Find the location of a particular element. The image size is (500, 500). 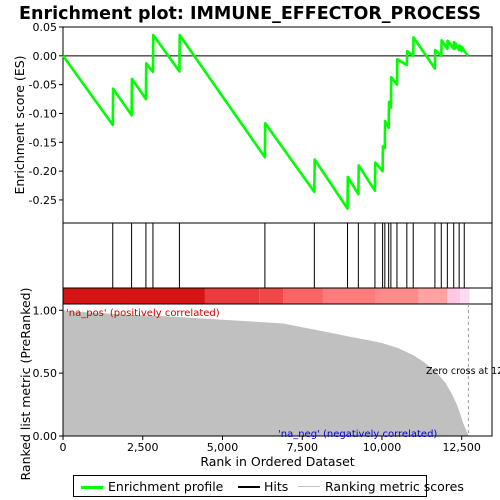

rank-tick-label: 5,000 is located at coordinates (223, 447).